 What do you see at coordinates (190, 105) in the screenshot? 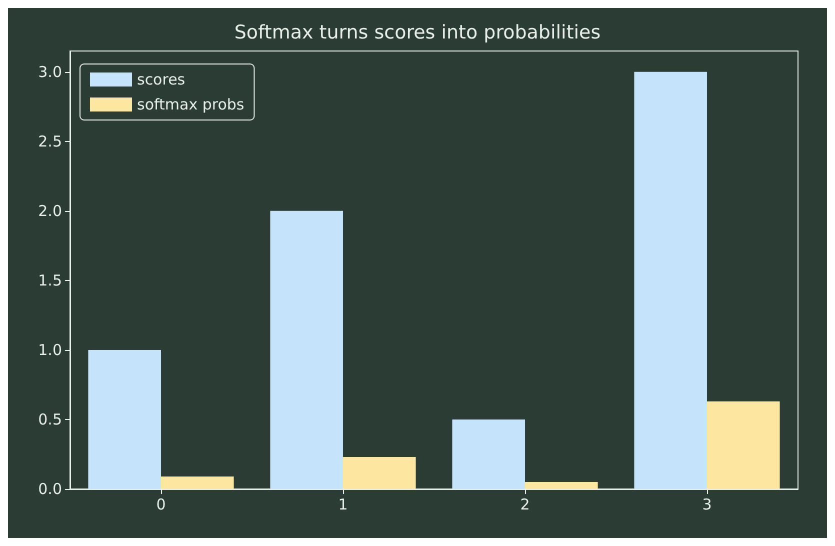
I see `legend-label: softmax probs` at bounding box center [190, 105].